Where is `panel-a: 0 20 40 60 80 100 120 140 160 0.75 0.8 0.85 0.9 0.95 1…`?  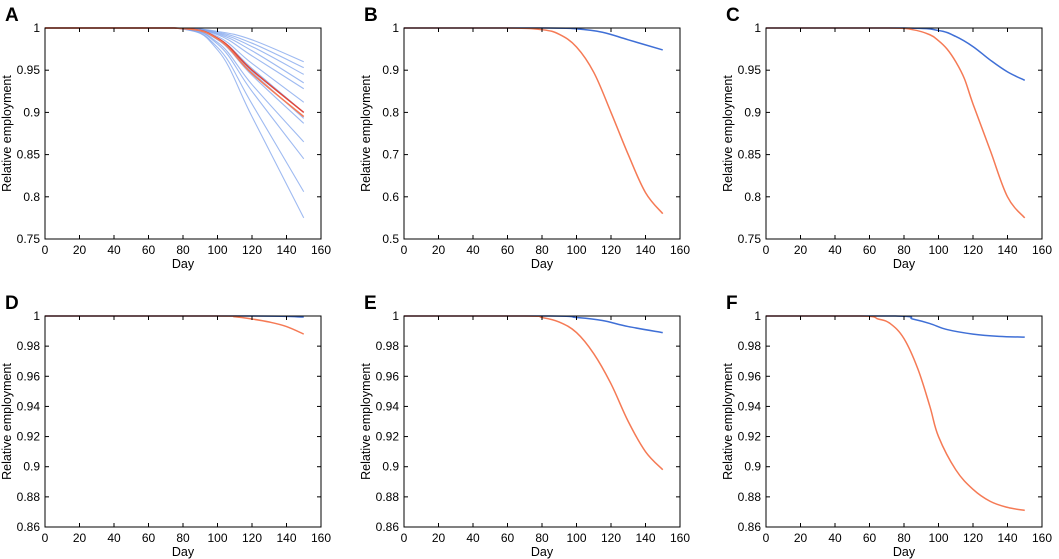 panel-a: 0 20 40 60 80 100 120 140 160 0.75 0.8 0.85 0.9 0.95 1… is located at coordinates (165, 138).